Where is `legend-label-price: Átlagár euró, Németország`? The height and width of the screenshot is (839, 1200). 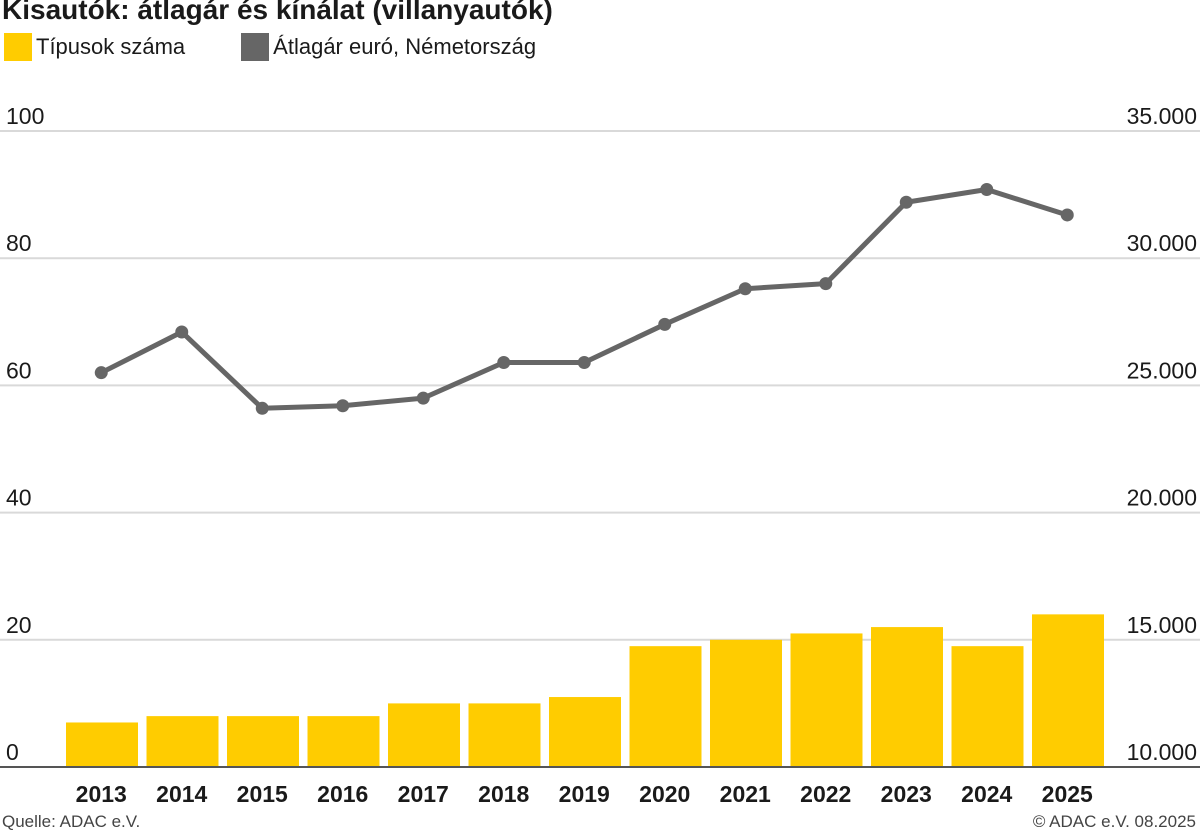
legend-label-price: Átlagár euró, Németország is located at coordinates (405, 46).